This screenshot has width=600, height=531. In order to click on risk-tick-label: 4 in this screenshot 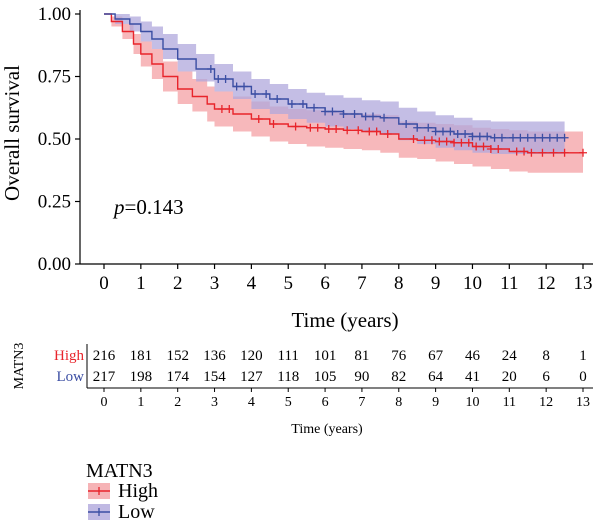, I will do `click(251, 402)`.